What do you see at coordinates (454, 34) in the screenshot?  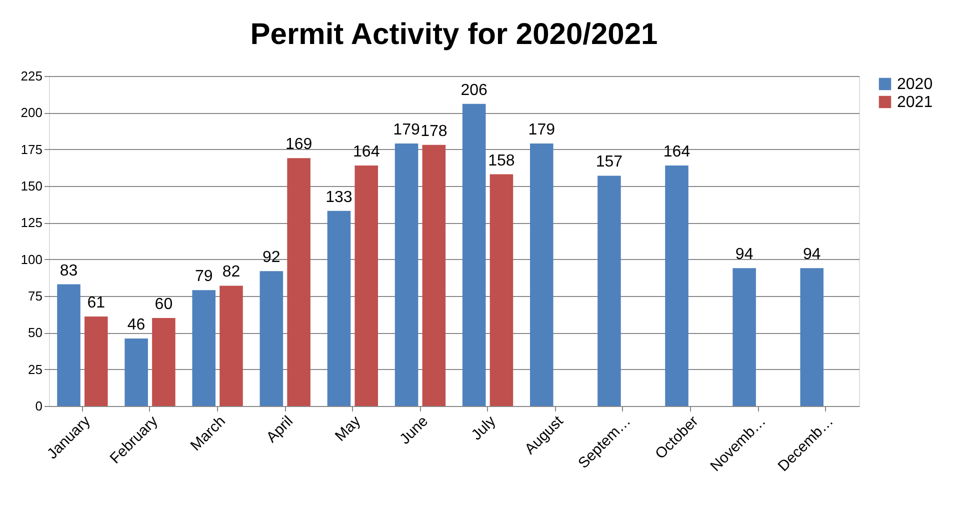 I see `chart-title: Permit Activity for 2020/2021` at bounding box center [454, 34].